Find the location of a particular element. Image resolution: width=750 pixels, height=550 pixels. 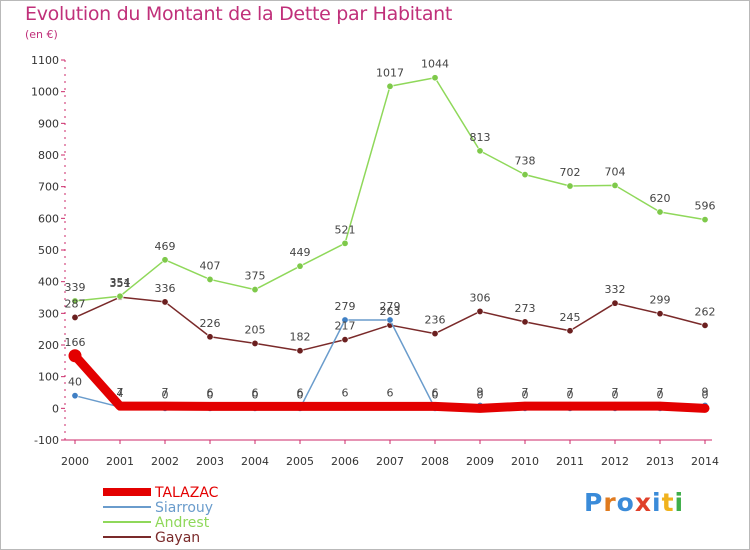

x-tick-label: 2010 is located at coordinates (525, 461).